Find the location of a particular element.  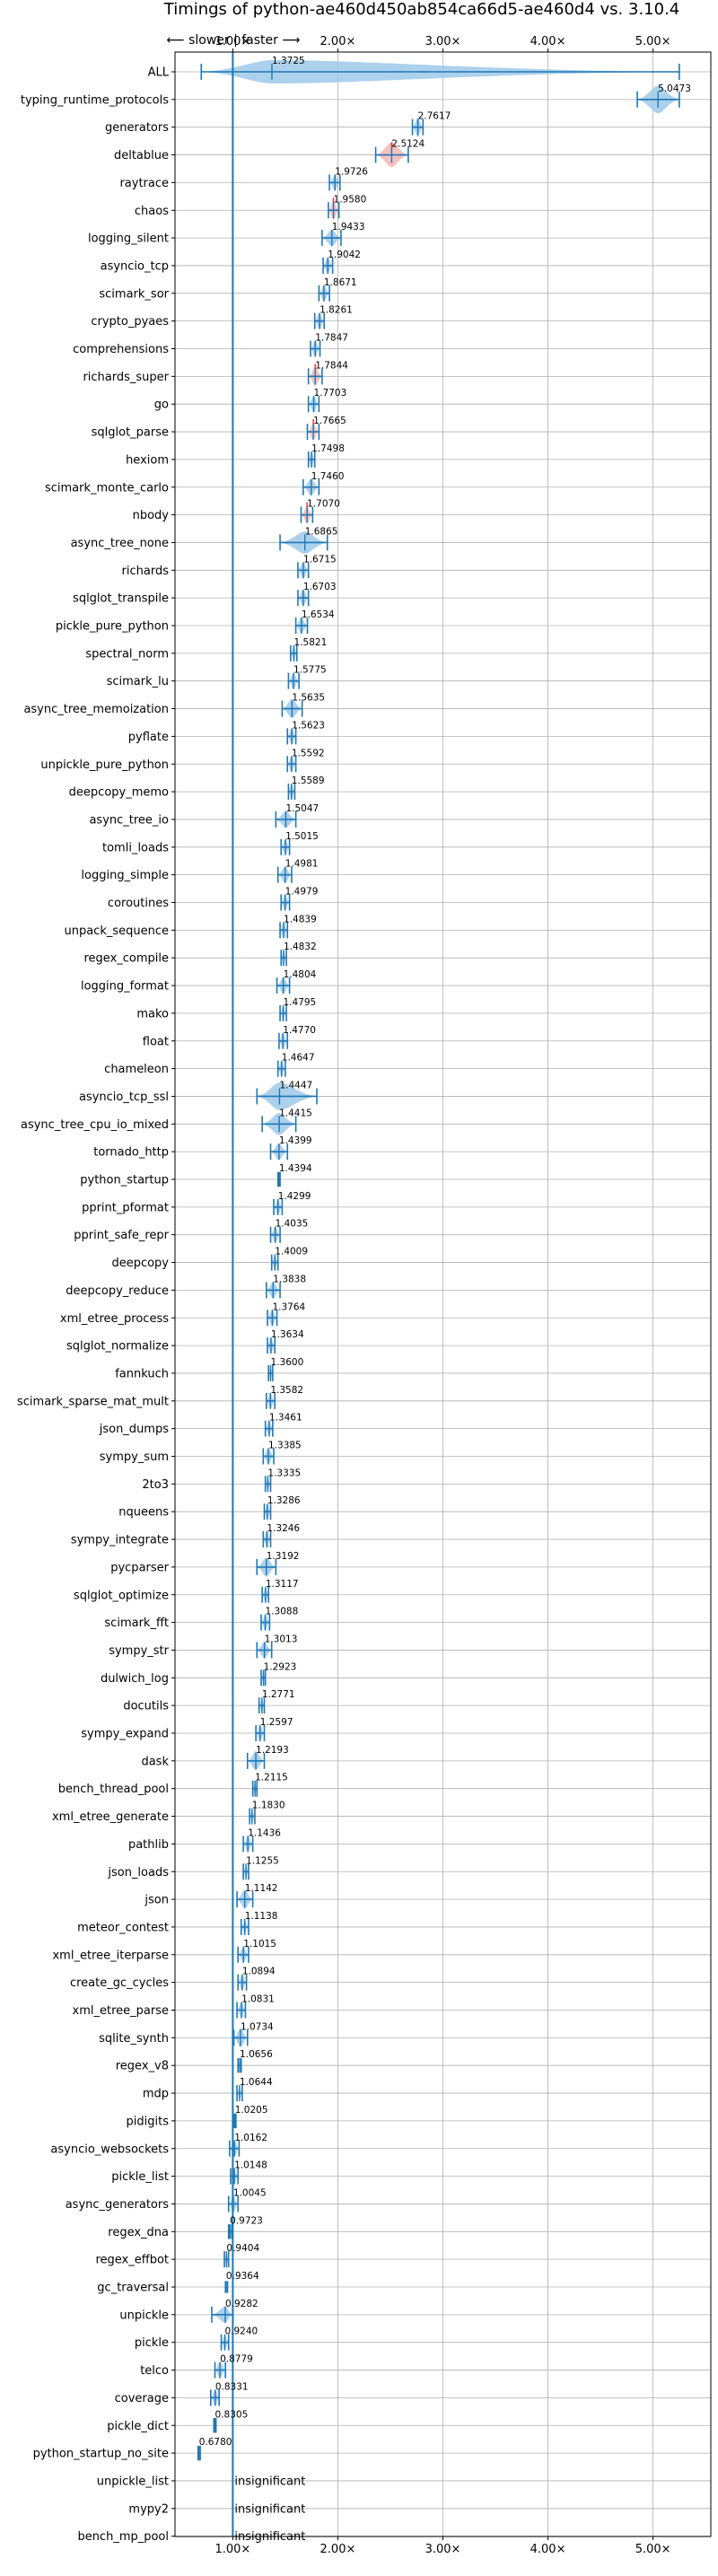

value-label: 1.4795 is located at coordinates (300, 1002).